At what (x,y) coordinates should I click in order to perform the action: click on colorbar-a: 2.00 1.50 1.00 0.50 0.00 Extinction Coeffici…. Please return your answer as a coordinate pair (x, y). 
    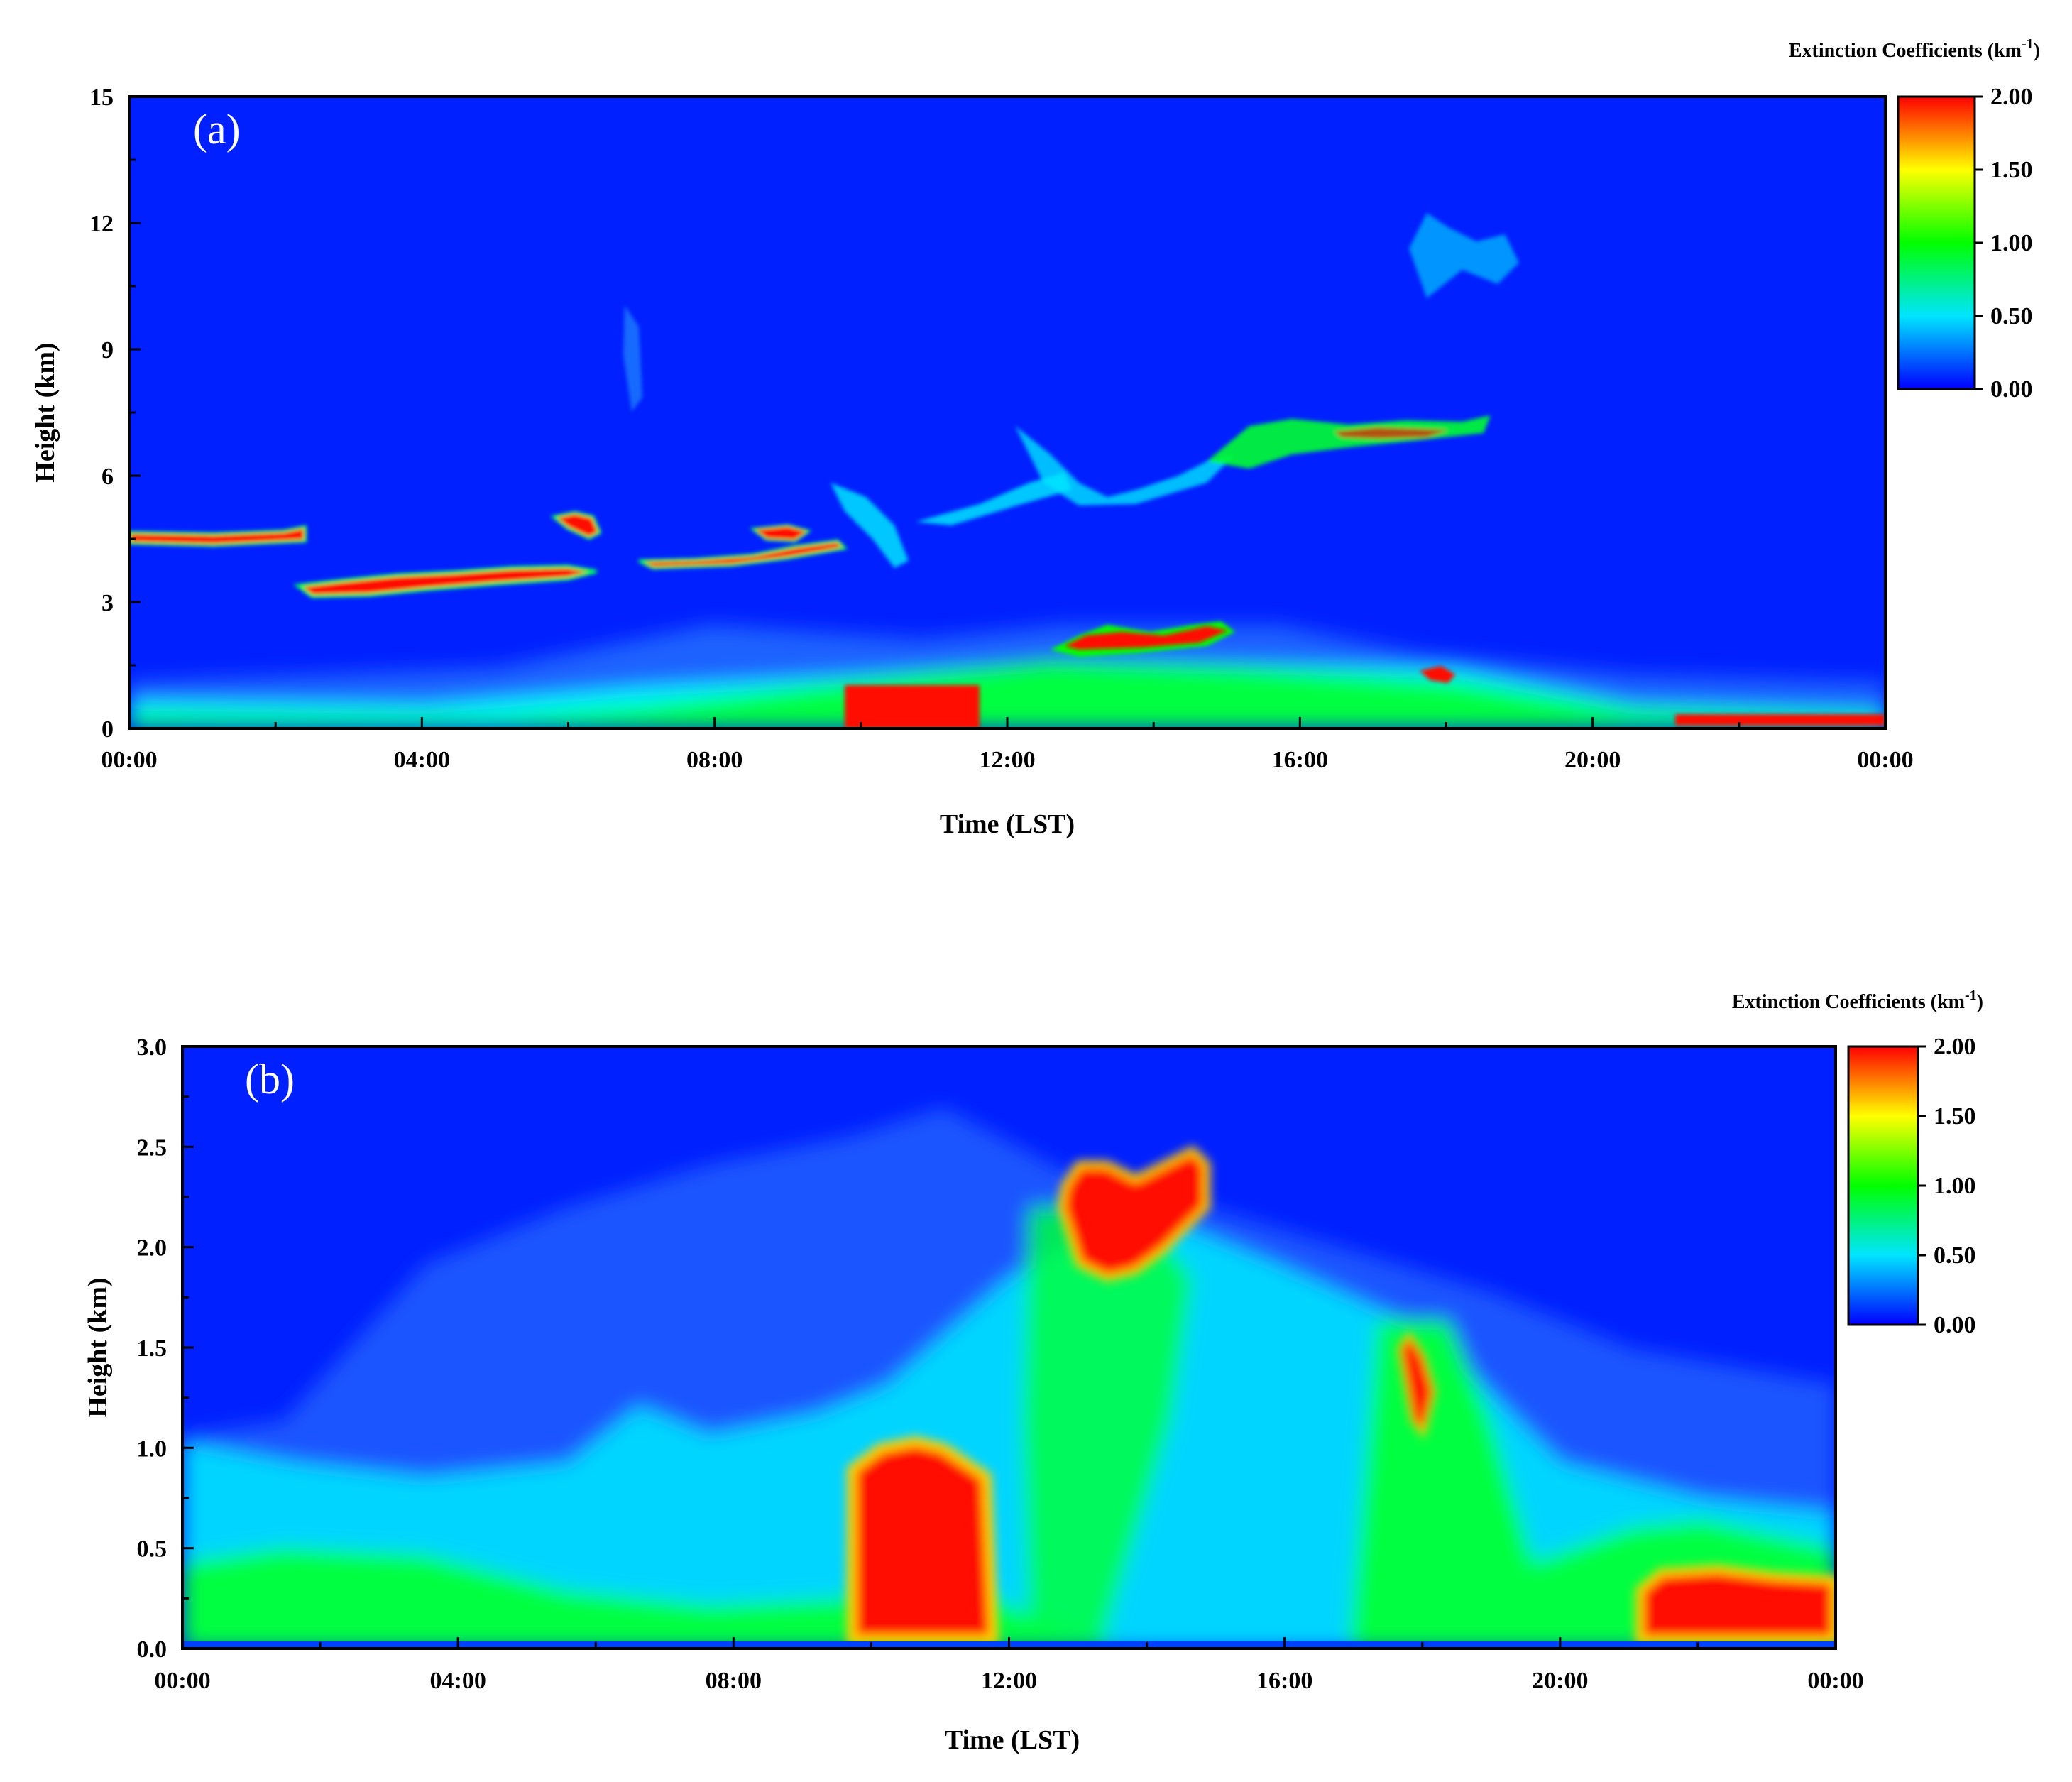
    Looking at the image, I should click on (1915, 219).